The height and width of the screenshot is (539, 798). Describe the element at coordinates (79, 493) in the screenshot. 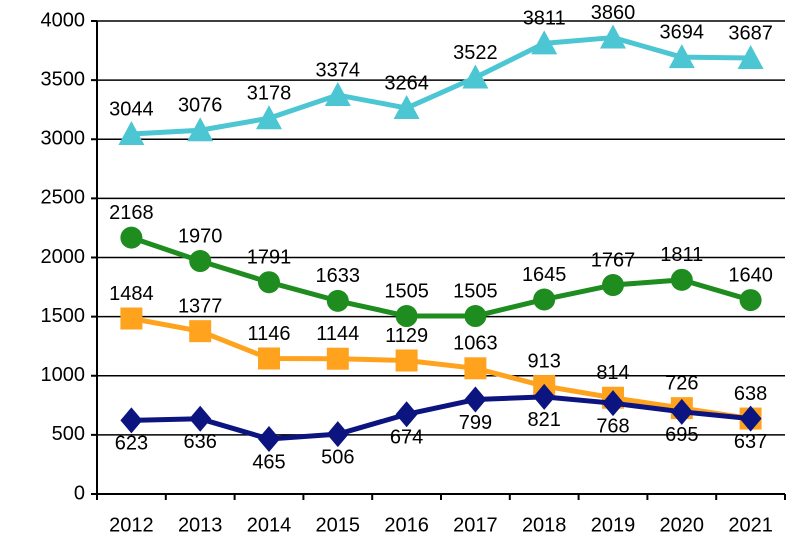

I see `y-tick-label: 0` at that location.